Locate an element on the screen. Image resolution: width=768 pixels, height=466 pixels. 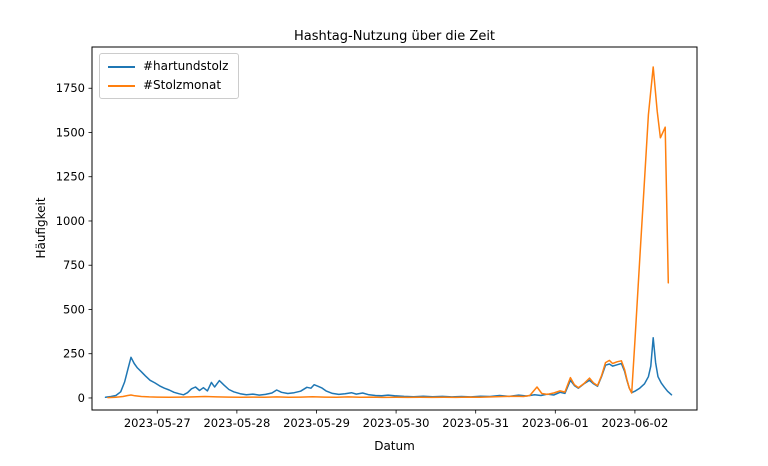
chart-title: Hashtag-Nutzung über die Zeit is located at coordinates (394, 36).